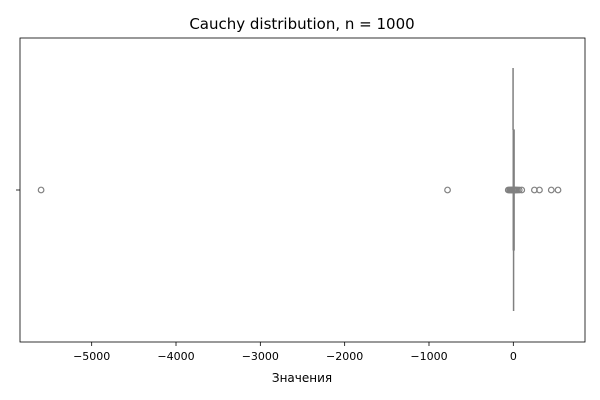  Describe the element at coordinates (301, 24) in the screenshot. I see `chart-title: Cauchy distribution, n = 1000` at that location.